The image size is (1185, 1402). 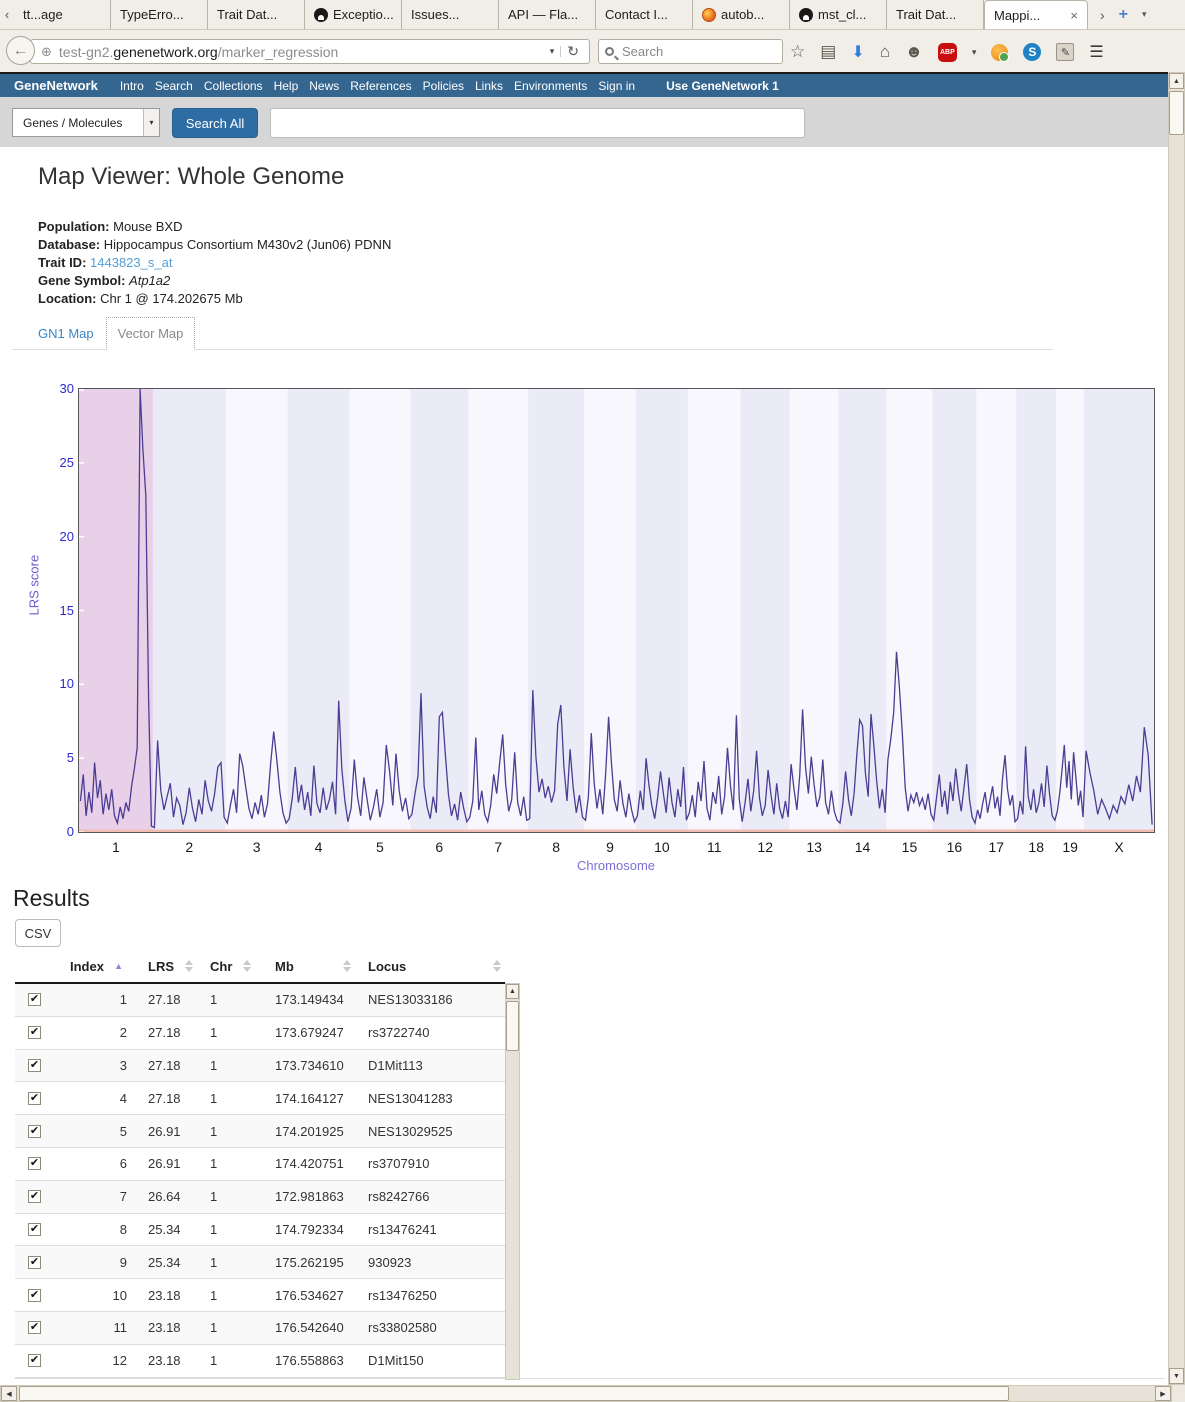 What do you see at coordinates (131, 85) in the screenshot?
I see `nav-item-intro: Intro` at bounding box center [131, 85].